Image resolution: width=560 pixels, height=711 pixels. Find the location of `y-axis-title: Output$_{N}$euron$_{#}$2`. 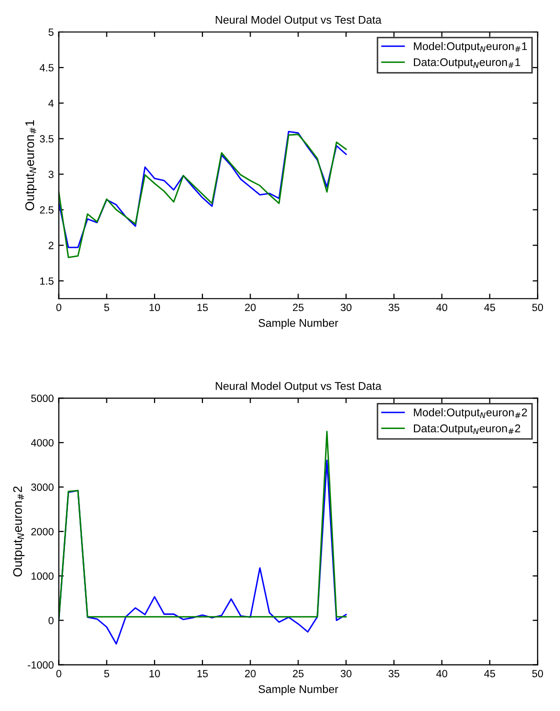

y-axis-title: Output$_{N}$euron$_{#}$2 is located at coordinates (18, 531).